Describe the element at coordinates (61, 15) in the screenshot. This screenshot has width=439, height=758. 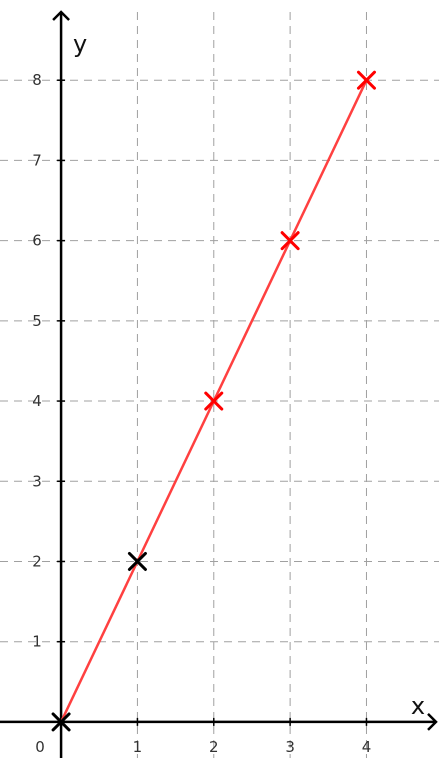
I see `y-axis-arrow-icon` at that location.